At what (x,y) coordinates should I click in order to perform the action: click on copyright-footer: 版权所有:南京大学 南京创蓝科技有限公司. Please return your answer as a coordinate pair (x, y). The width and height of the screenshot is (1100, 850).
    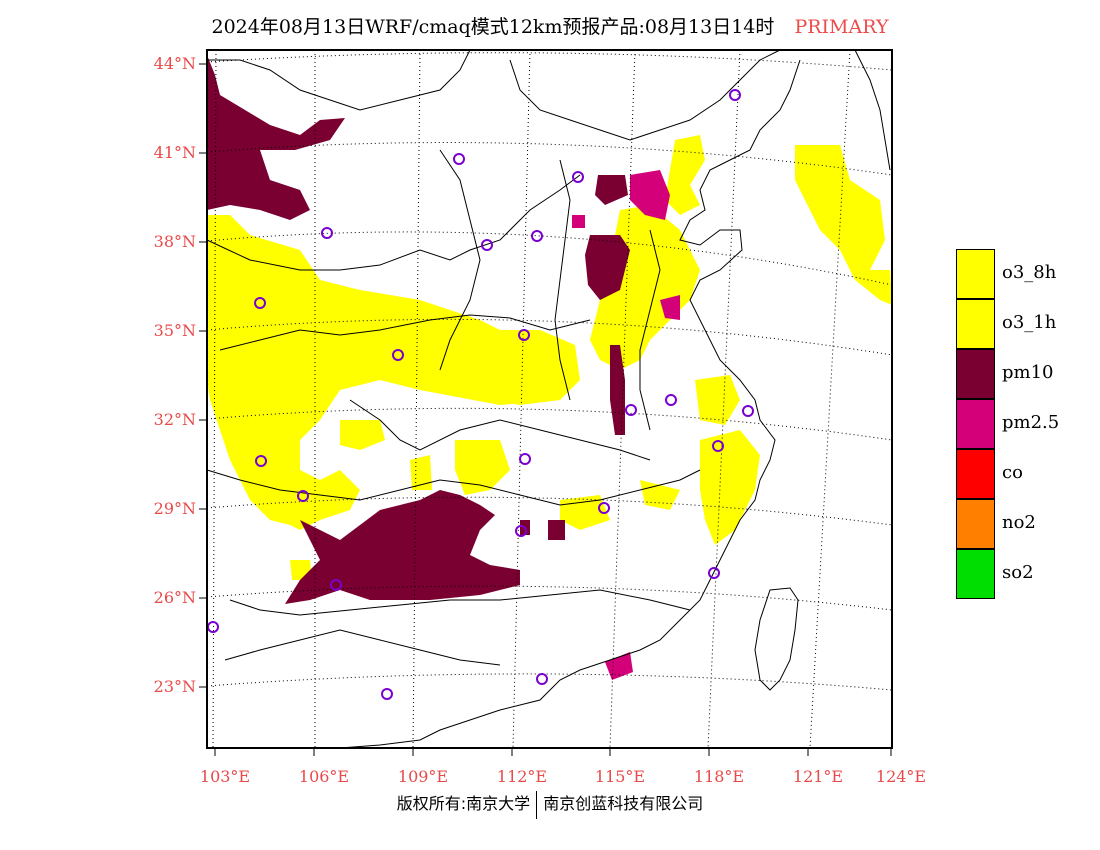
    Looking at the image, I should click on (550, 804).